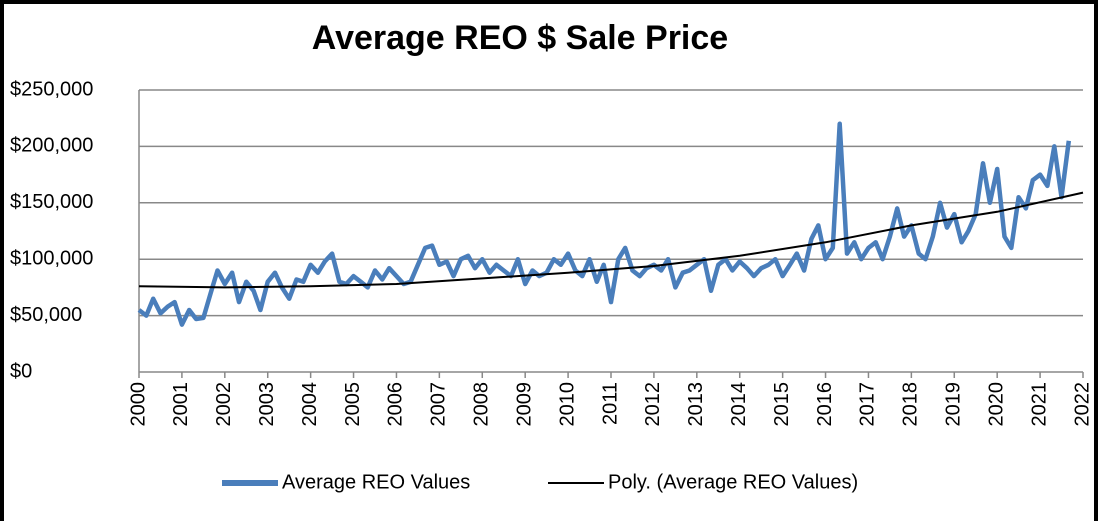 The width and height of the screenshot is (1098, 521). What do you see at coordinates (782, 404) in the screenshot?
I see `x-tick-label: 2015` at bounding box center [782, 404].